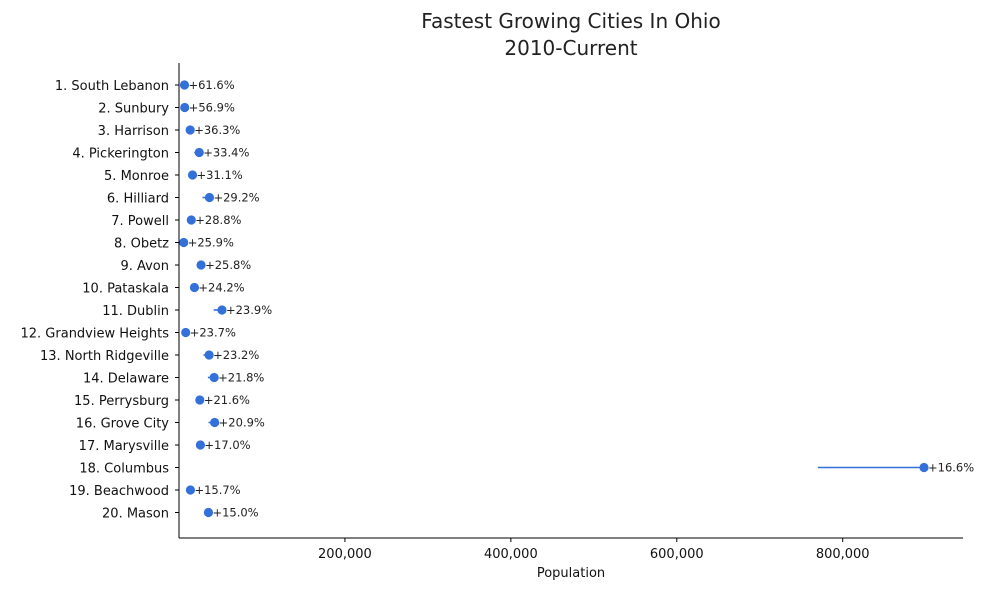  What do you see at coordinates (570, 48) in the screenshot?
I see `chart-subtitle: 2010-Current` at bounding box center [570, 48].